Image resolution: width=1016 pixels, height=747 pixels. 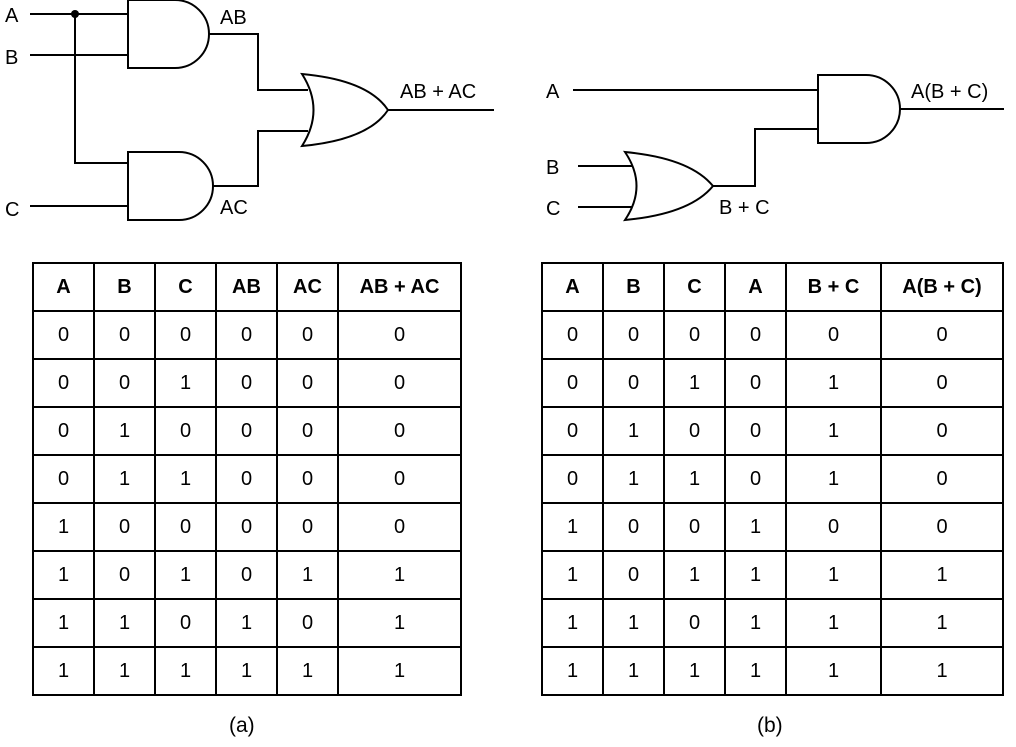 I want to click on wire-ac, so click(x=260, y=158).